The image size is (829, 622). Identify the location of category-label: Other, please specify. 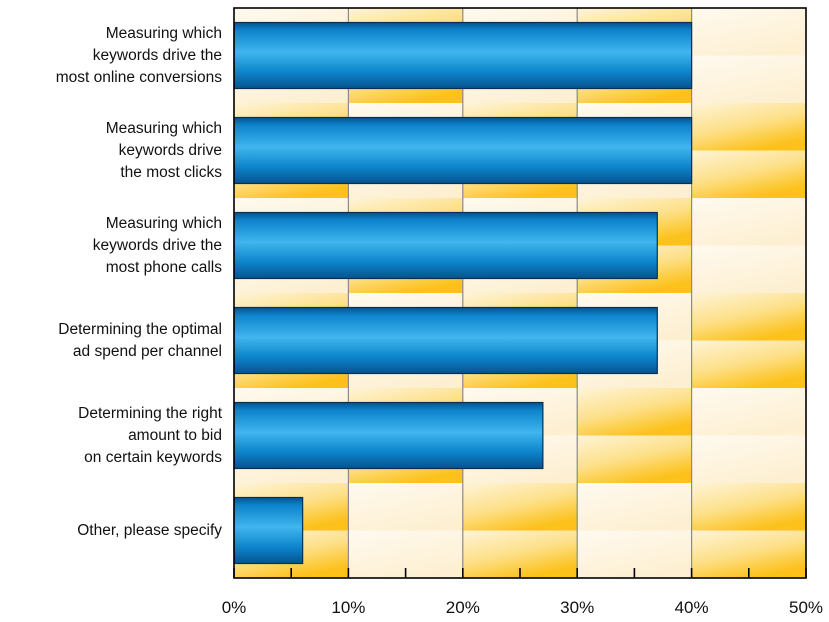
(149, 530).